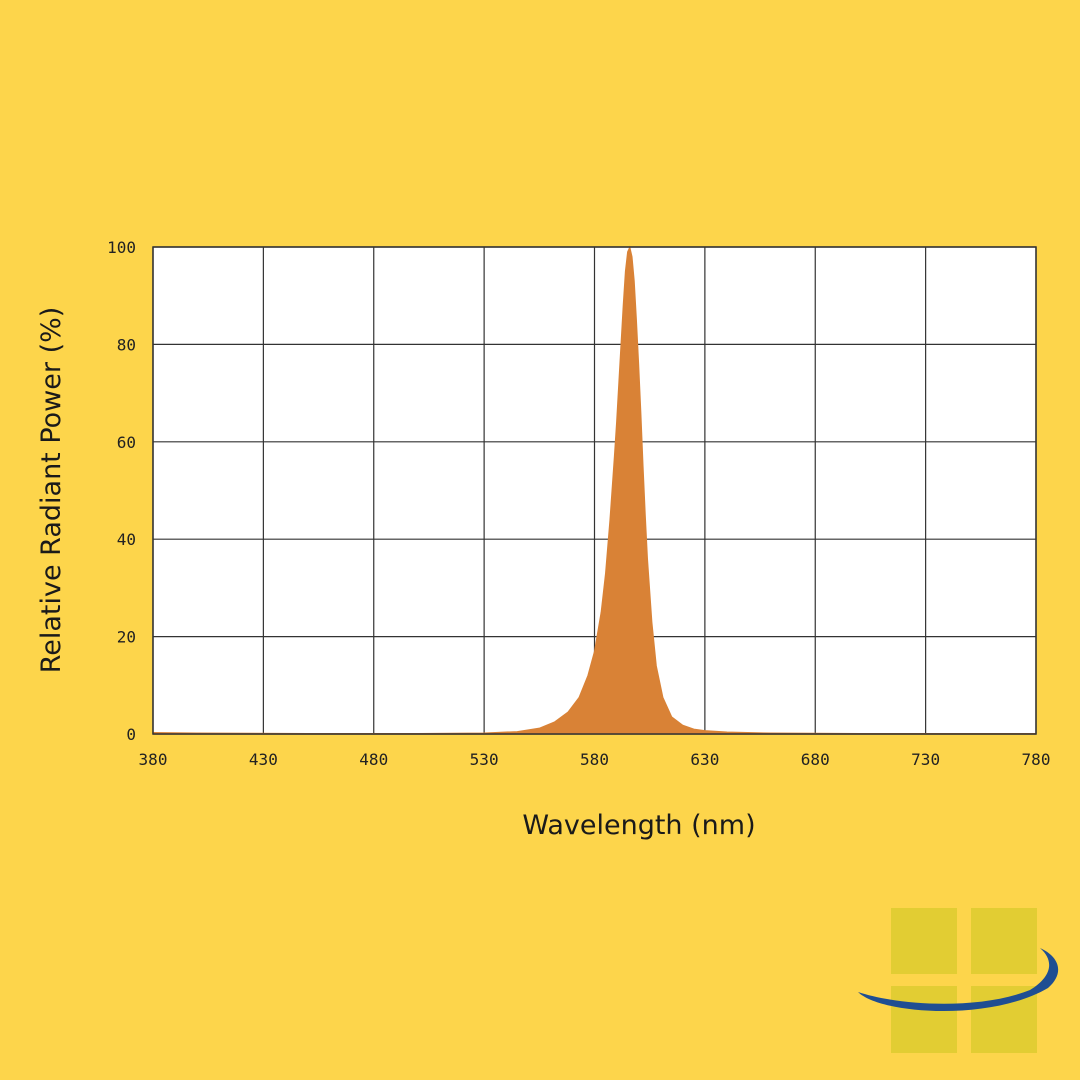 The image size is (1080, 1080). I want to click on window-swoosh-logo, so click(958, 980).